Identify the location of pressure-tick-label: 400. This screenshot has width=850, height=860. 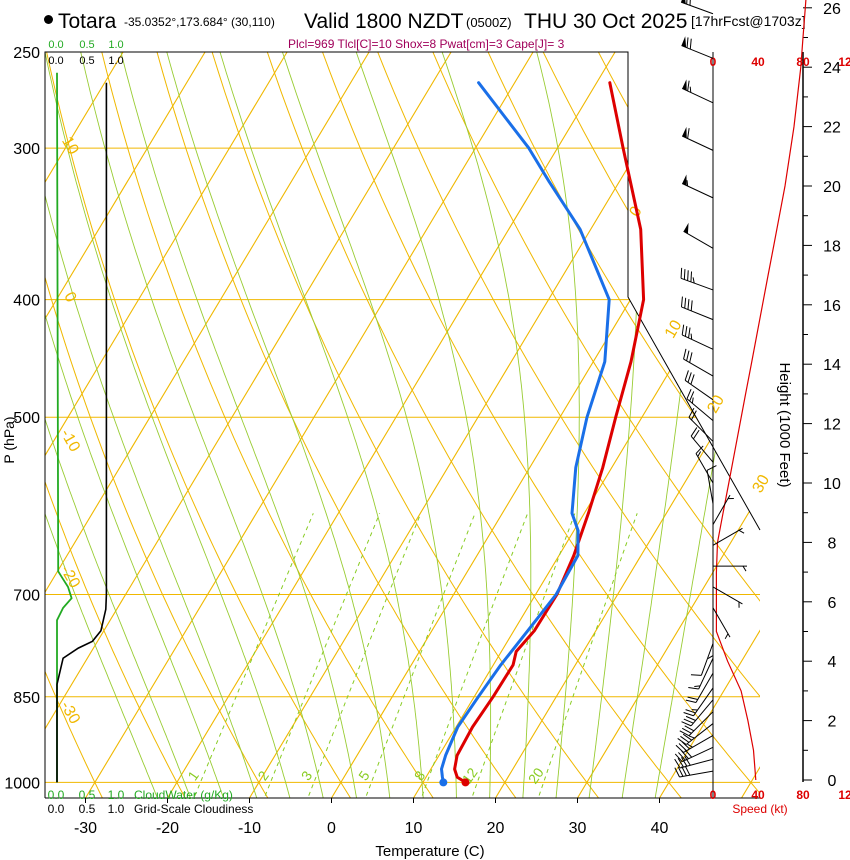
(26, 301).